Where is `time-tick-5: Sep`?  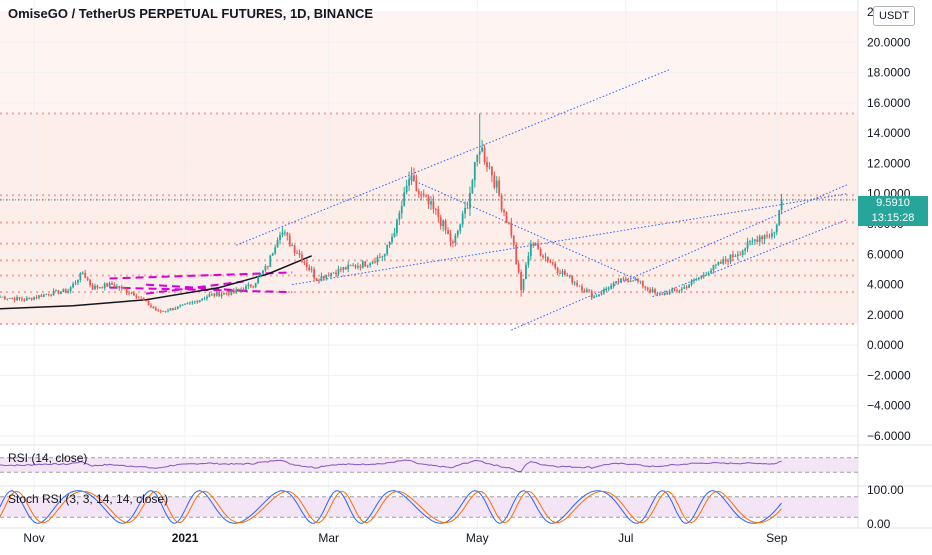
time-tick-5: Sep is located at coordinates (777, 538).